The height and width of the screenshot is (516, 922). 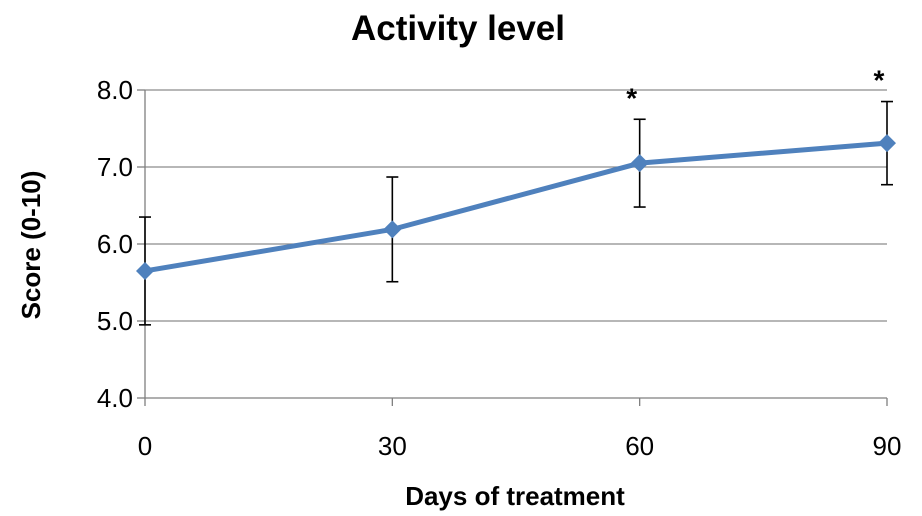 I want to click on x-tick-label: 60, so click(x=639, y=446).